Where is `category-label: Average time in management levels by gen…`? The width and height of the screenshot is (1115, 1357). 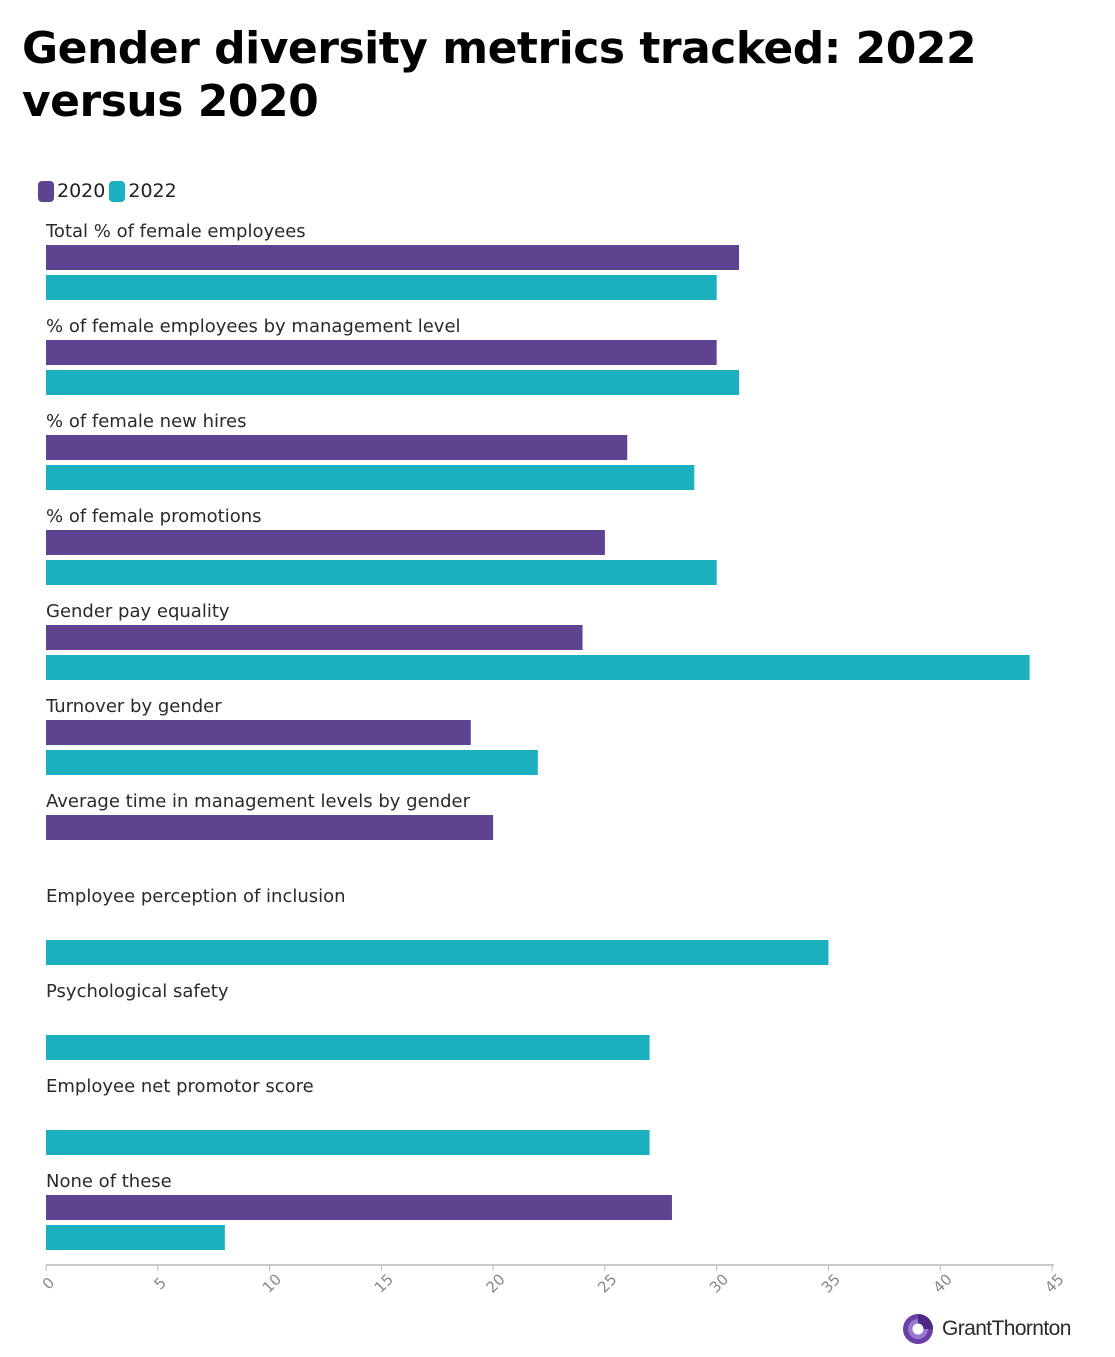
category-label: Average time in management levels by gen… is located at coordinates (258, 801).